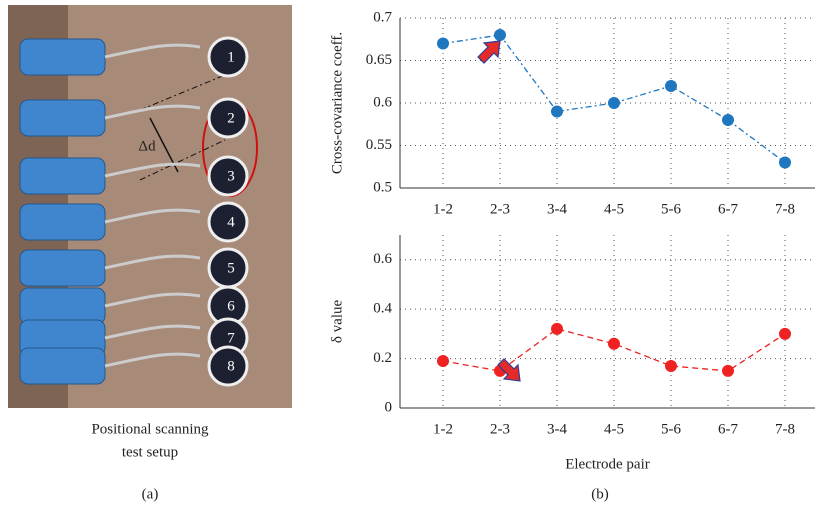 The width and height of the screenshot is (834, 518). What do you see at coordinates (379, 60) in the screenshot?
I see `y-tick-label: 0.65` at bounding box center [379, 60].